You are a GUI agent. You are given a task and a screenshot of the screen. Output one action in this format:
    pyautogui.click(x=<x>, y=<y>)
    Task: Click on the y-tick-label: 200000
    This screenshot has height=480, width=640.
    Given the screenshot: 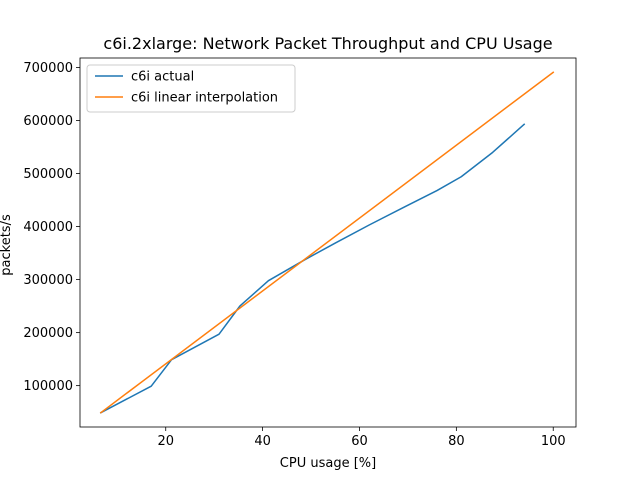 What is the action you would take?
    pyautogui.click(x=48, y=333)
    